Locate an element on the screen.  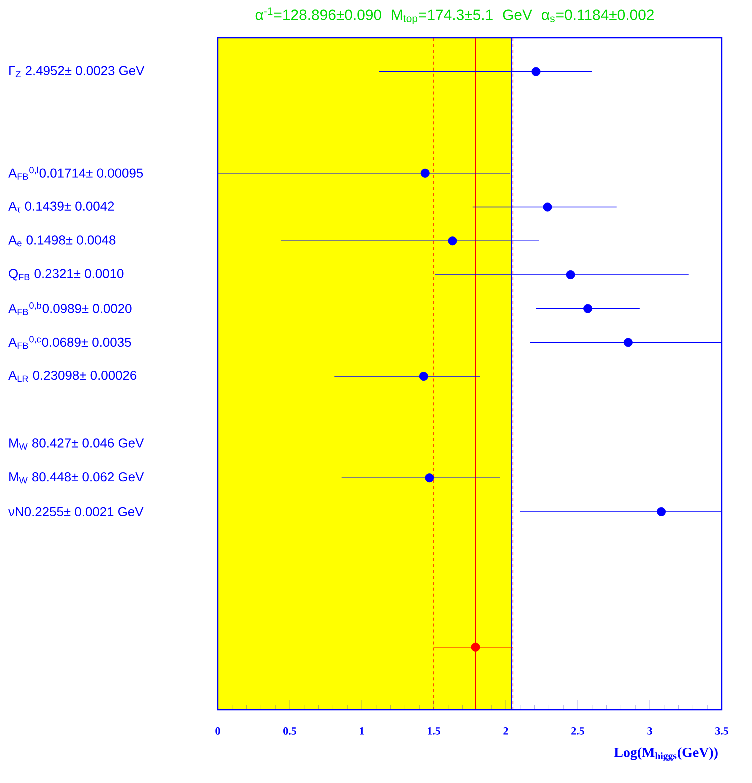
y-tick-label: M$_{W}$ 80.427± 0.046 GeV is located at coordinates (77, 444).